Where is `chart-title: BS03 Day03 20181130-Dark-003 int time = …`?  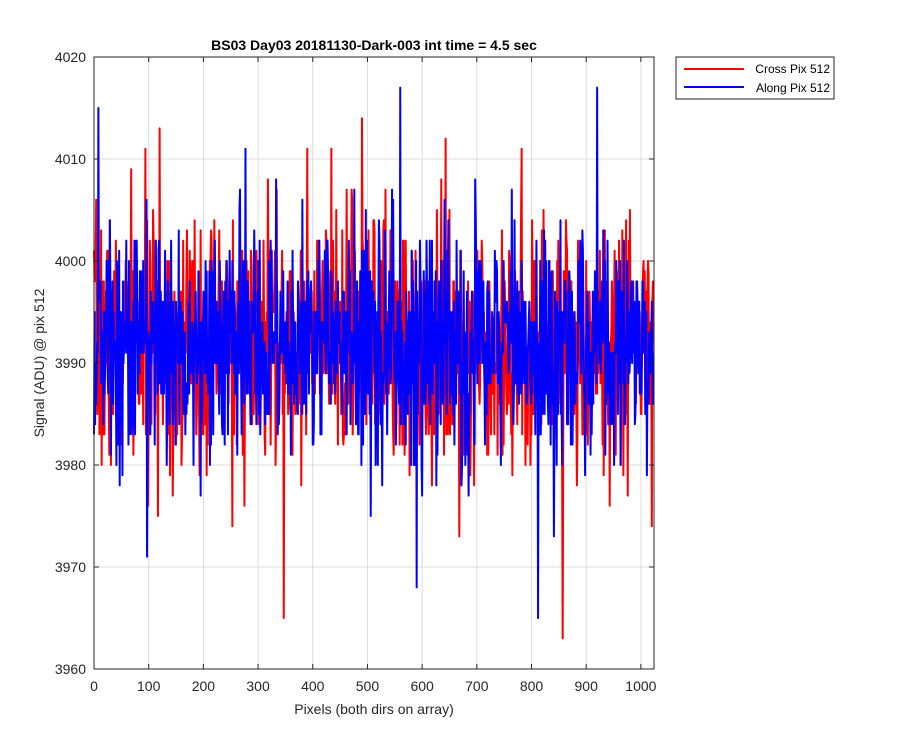
chart-title: BS03 Day03 20181130-Dark-003 int time = … is located at coordinates (374, 45).